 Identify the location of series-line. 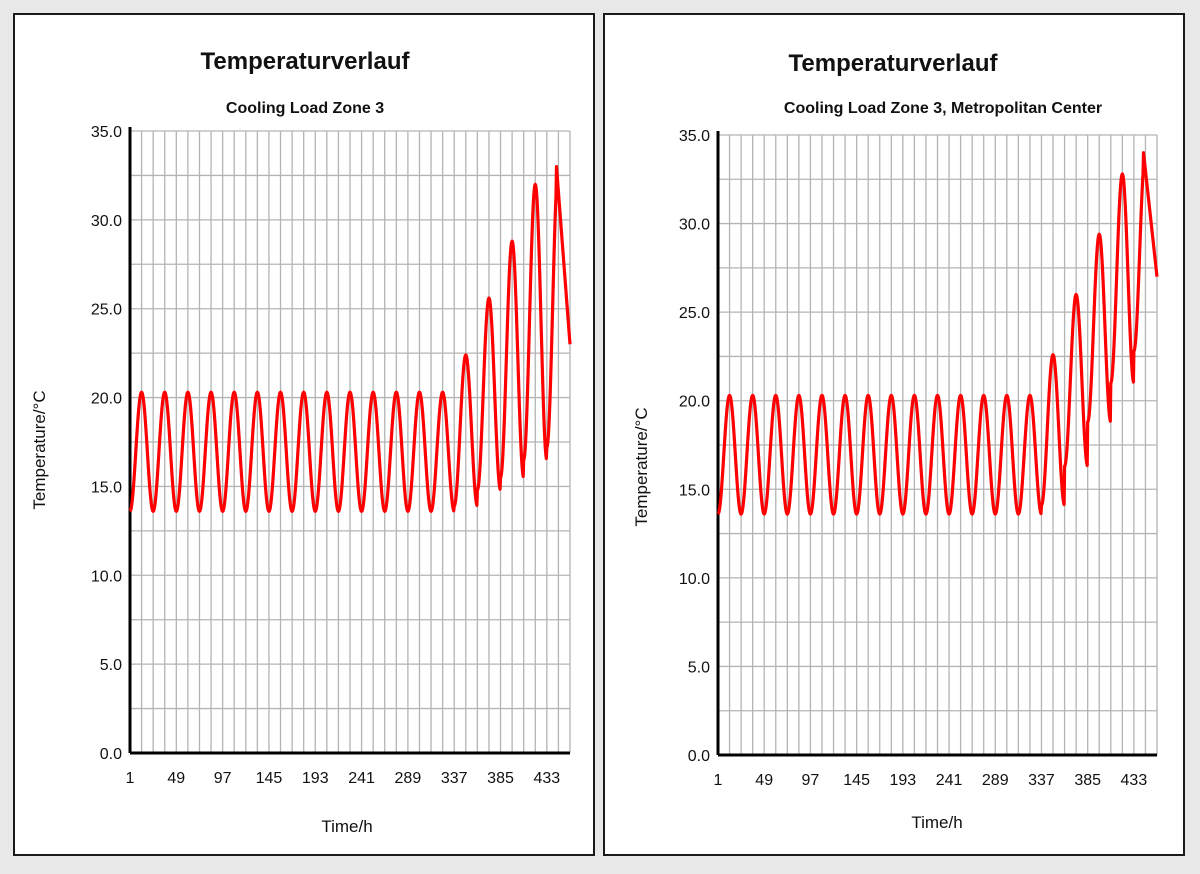
(350, 338).